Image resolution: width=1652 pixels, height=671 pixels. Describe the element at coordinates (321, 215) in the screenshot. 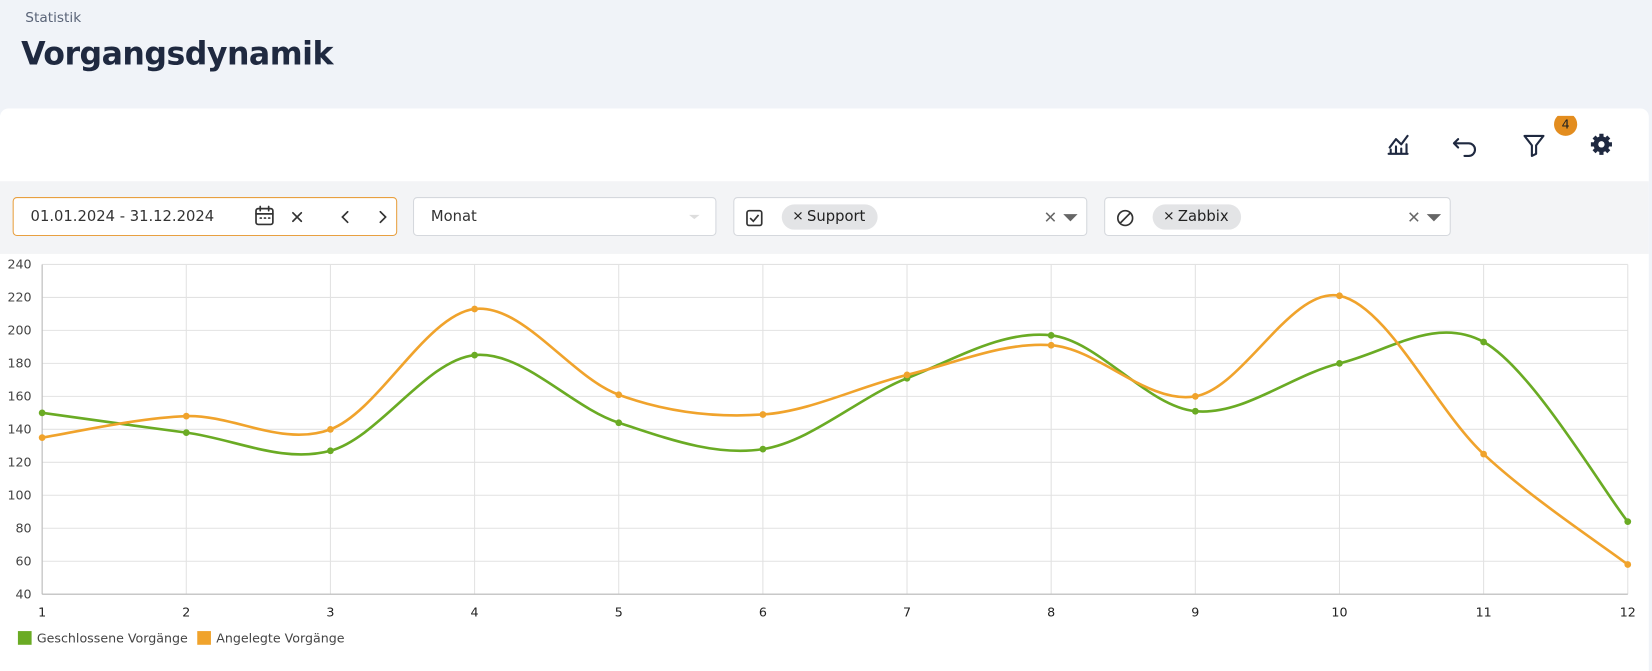

I see `date-controls` at that location.